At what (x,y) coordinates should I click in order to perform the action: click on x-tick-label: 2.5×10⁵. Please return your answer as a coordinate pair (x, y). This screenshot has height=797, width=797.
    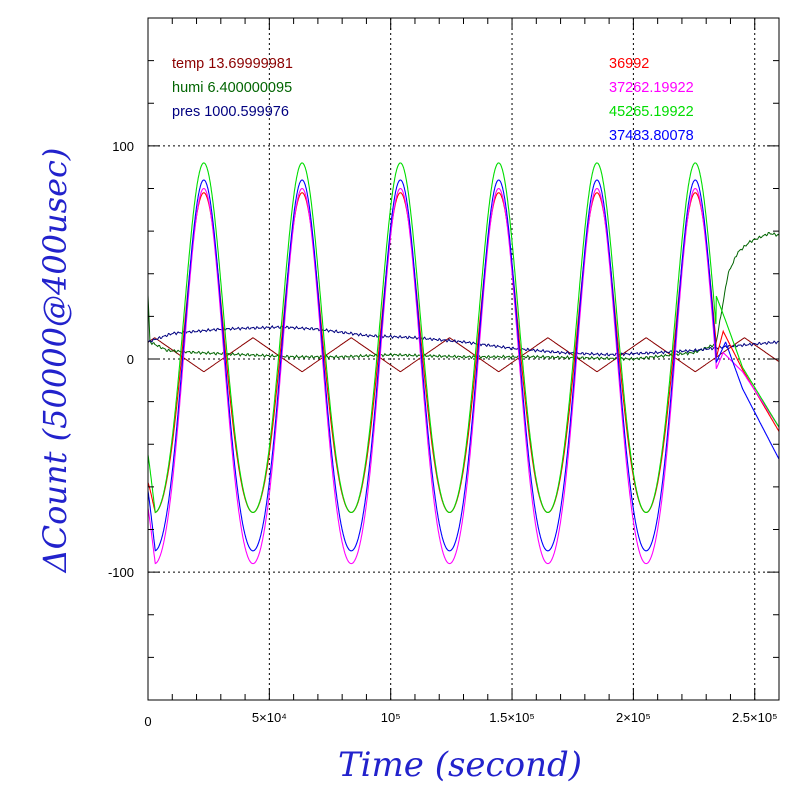
    Looking at the image, I should click on (755, 717).